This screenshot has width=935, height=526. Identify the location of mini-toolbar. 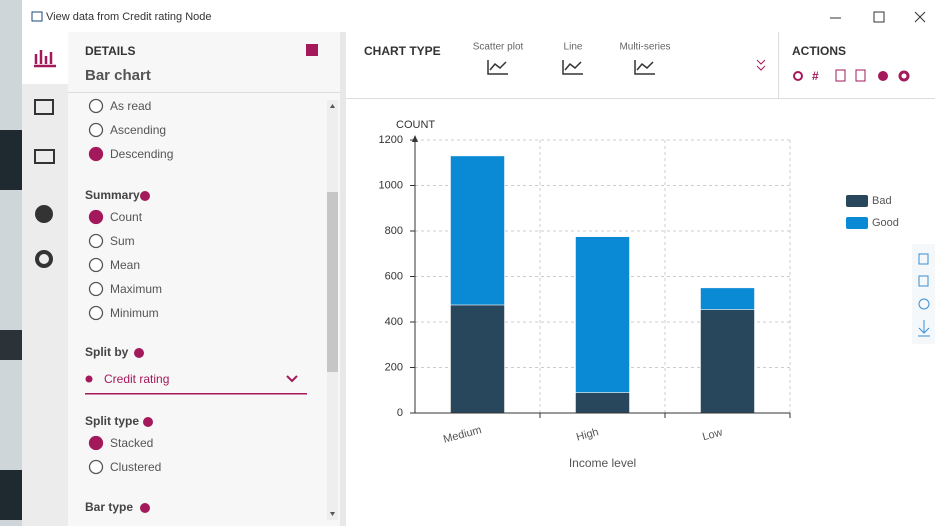
(923, 294).